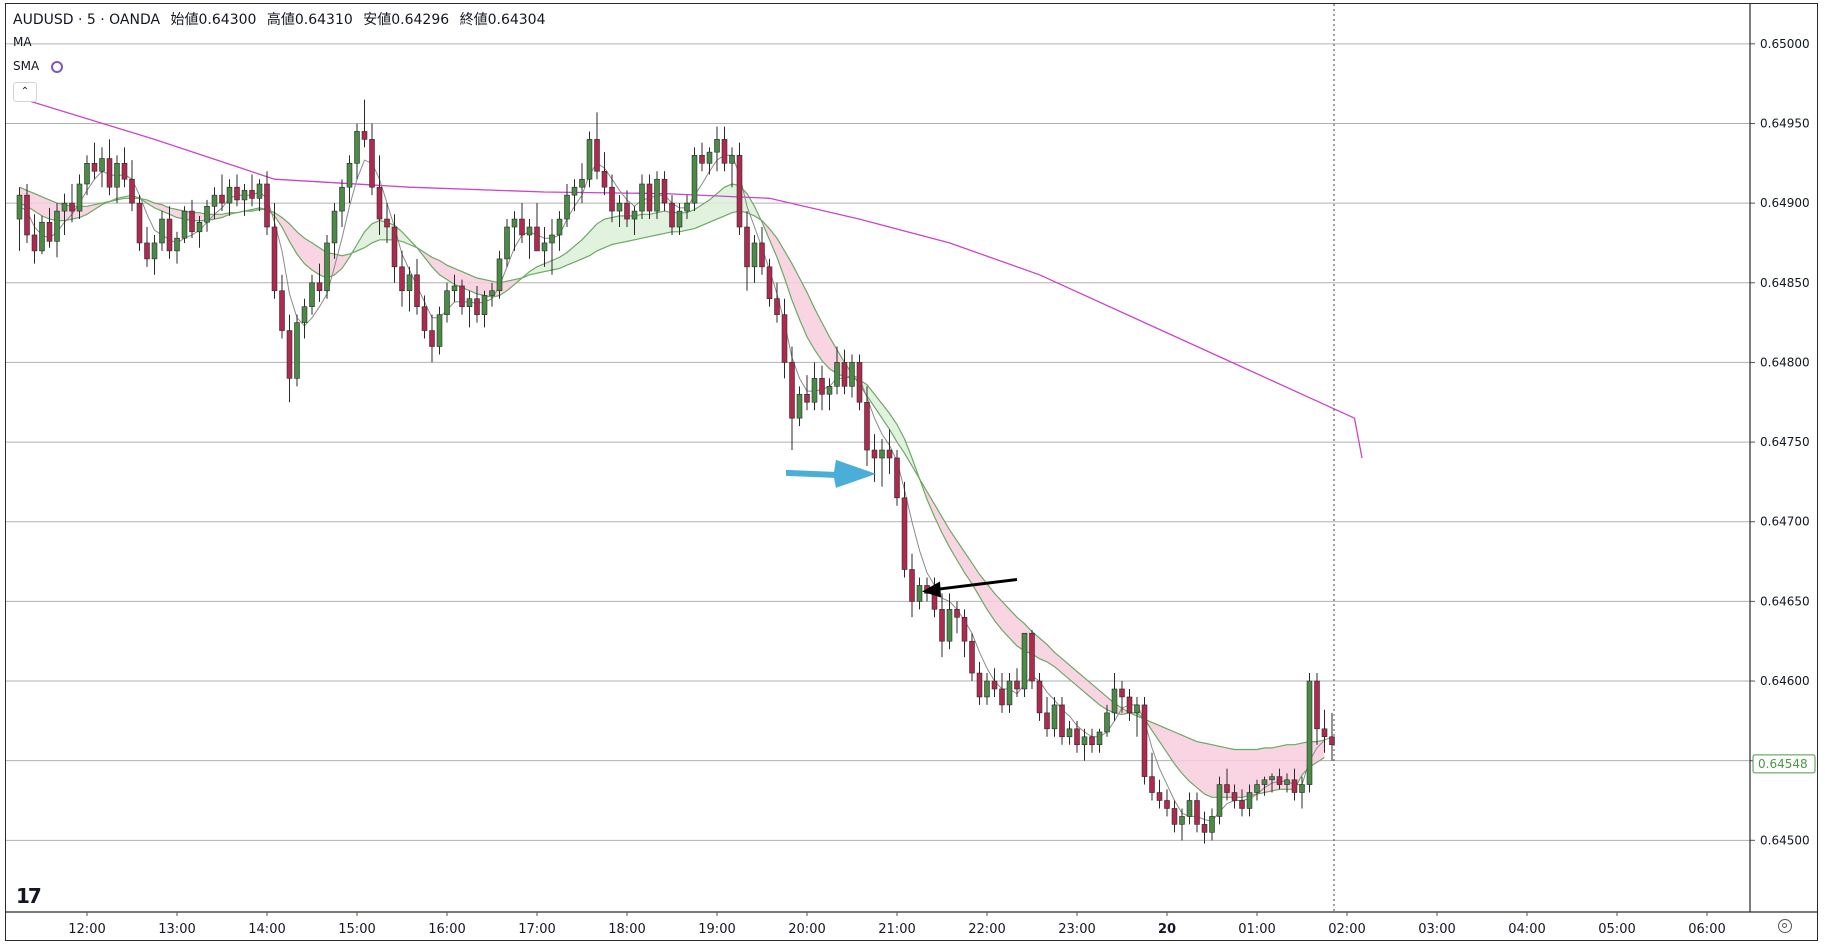 Image resolution: width=1825 pixels, height=947 pixels. What do you see at coordinates (57, 67) in the screenshot?
I see `refresh-icon` at bounding box center [57, 67].